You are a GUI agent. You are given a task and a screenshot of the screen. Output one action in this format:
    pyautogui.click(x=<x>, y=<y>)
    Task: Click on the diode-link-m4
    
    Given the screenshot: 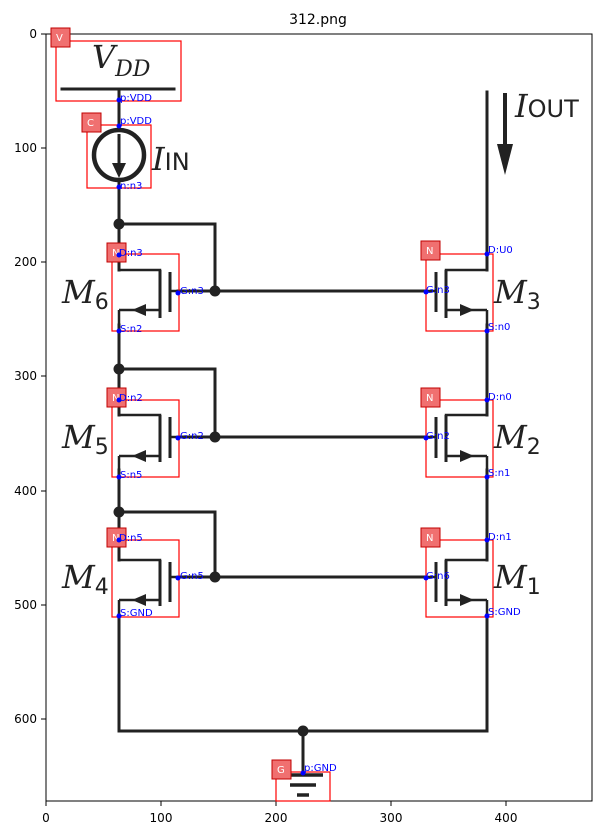 What is the action you would take?
    pyautogui.click(x=167, y=544)
    